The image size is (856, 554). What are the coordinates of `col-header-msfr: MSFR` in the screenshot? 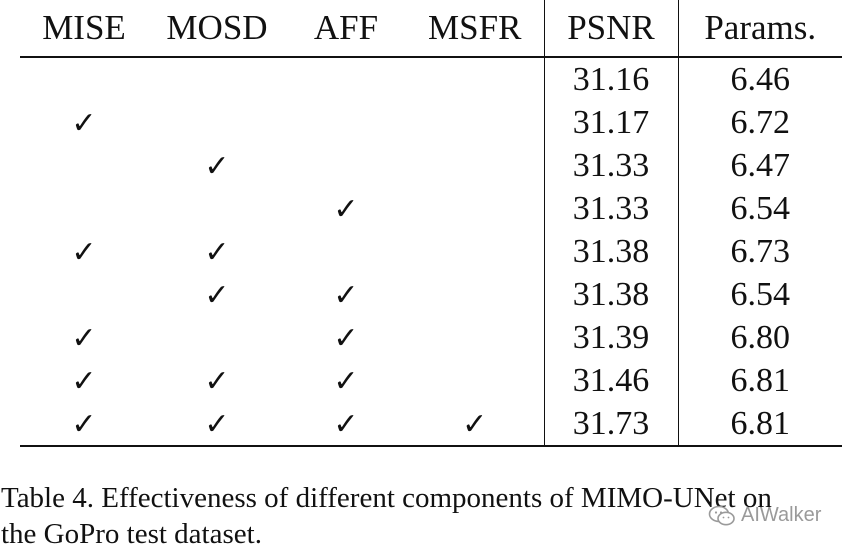 It's located at (475, 29).